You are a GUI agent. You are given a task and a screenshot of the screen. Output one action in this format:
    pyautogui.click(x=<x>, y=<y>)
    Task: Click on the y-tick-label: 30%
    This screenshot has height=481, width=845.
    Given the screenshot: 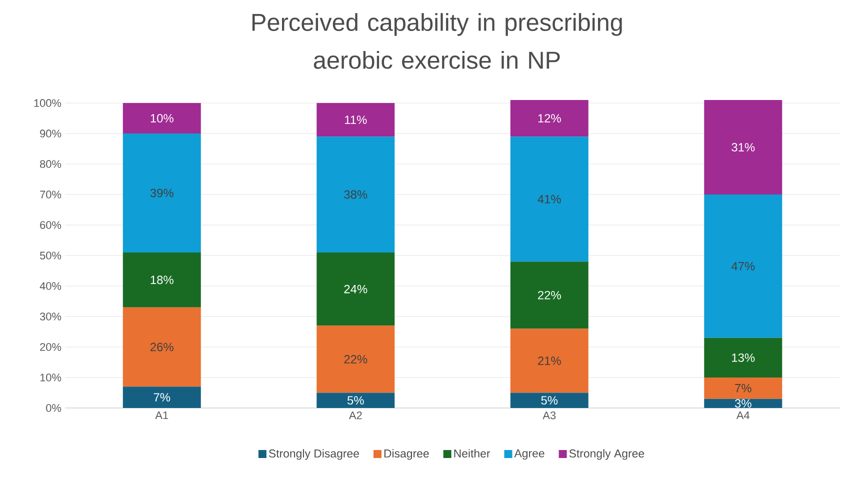 What is the action you would take?
    pyautogui.click(x=51, y=316)
    